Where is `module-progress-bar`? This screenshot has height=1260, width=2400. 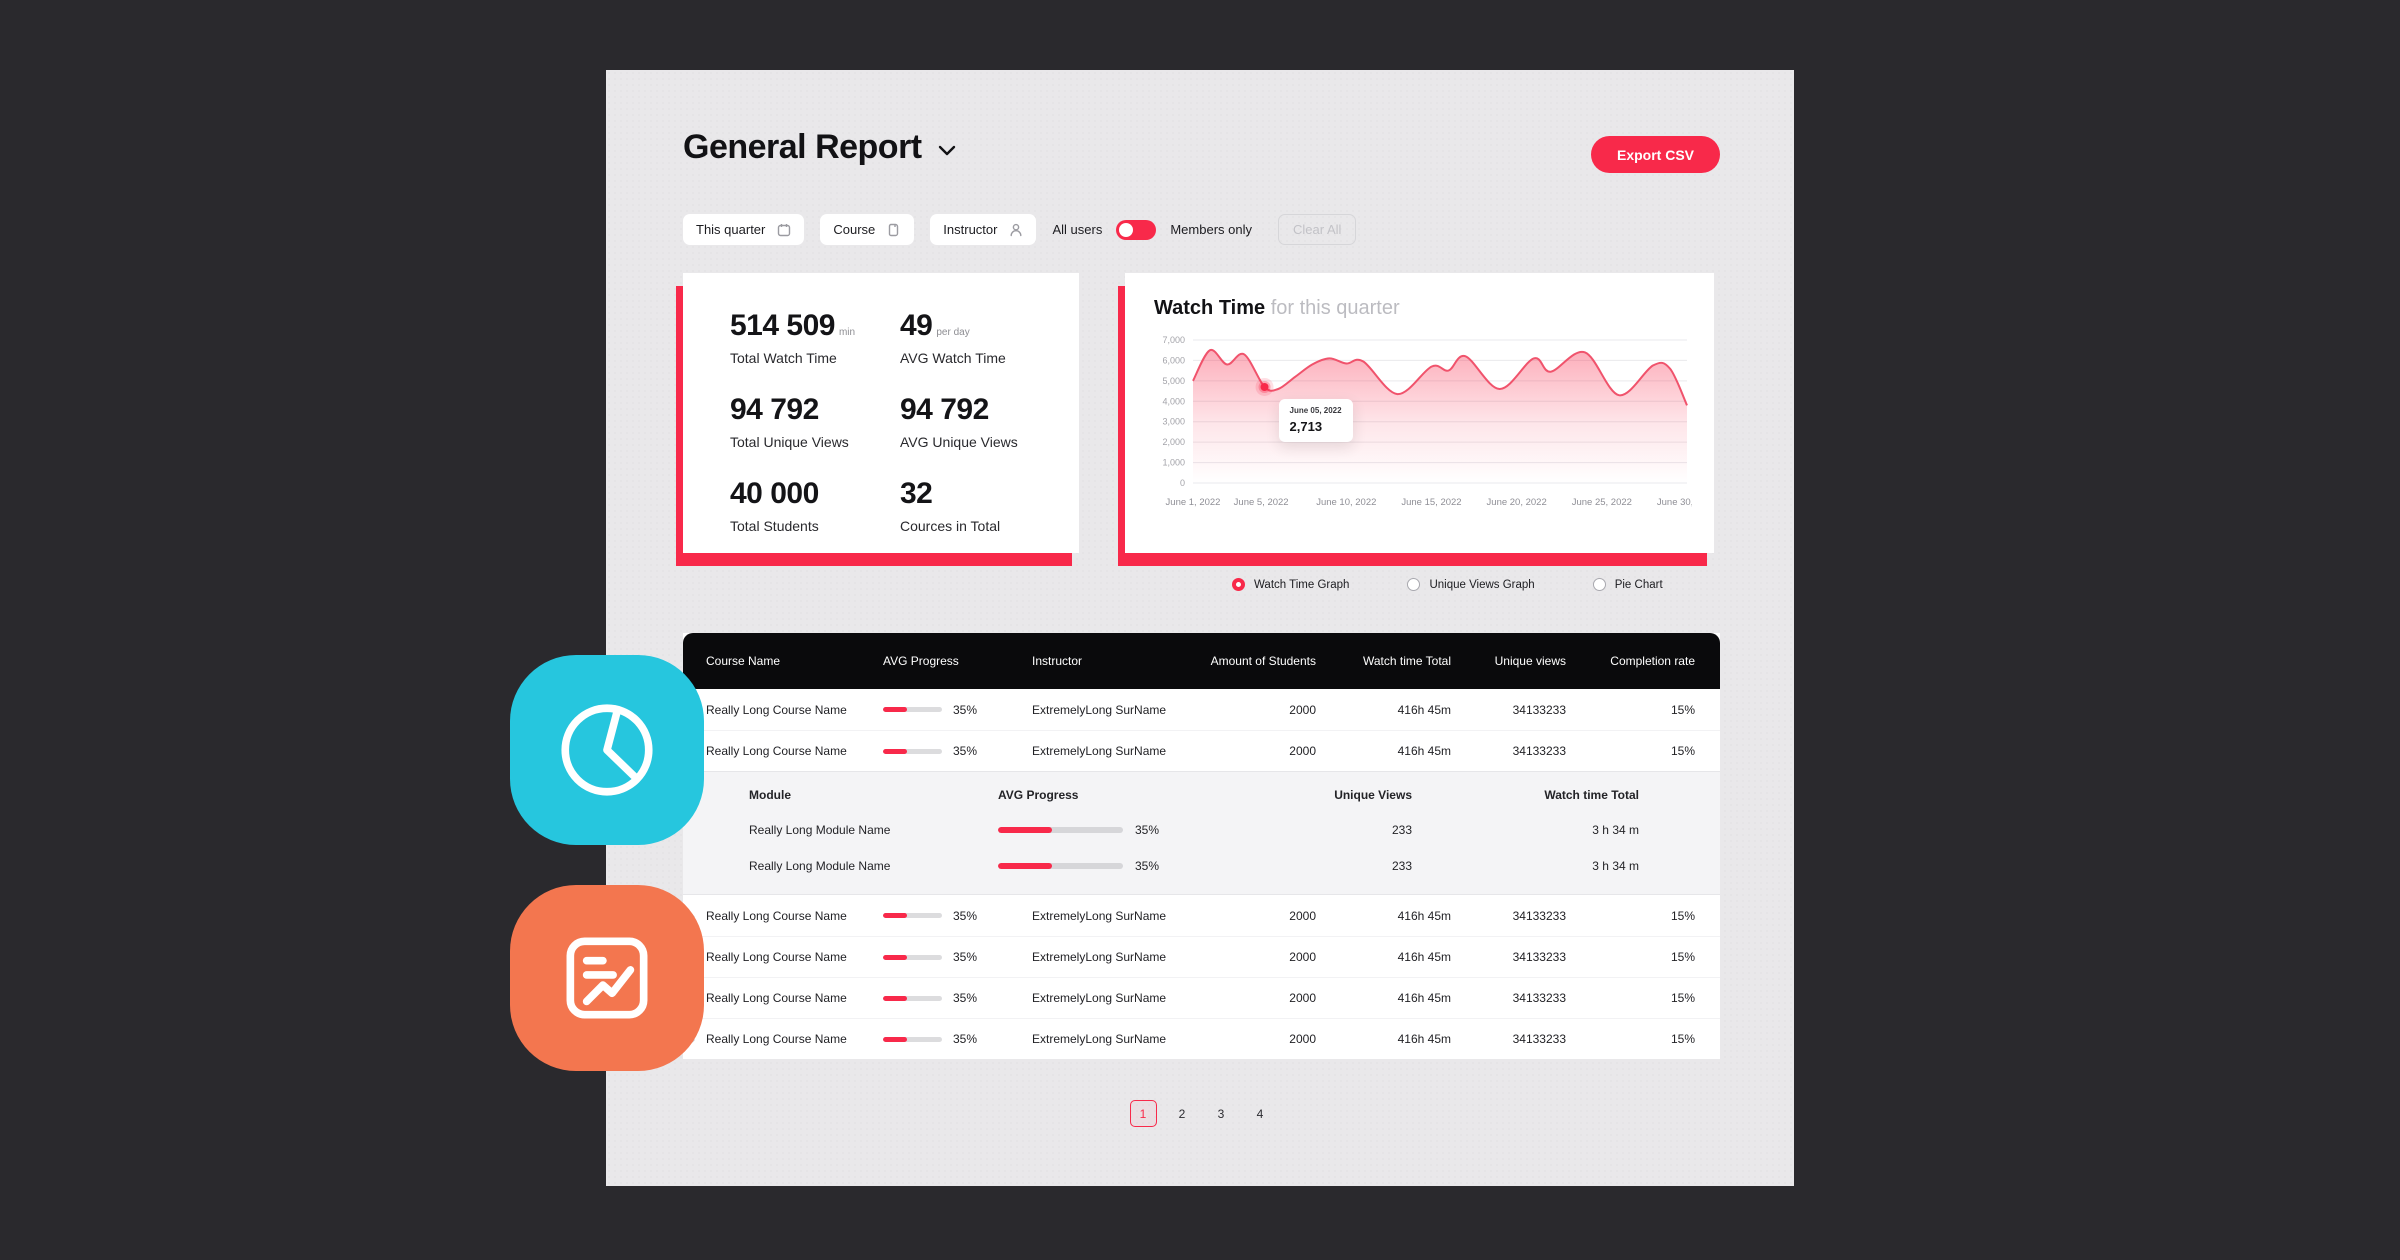
module-progress-bar is located at coordinates (1060, 866).